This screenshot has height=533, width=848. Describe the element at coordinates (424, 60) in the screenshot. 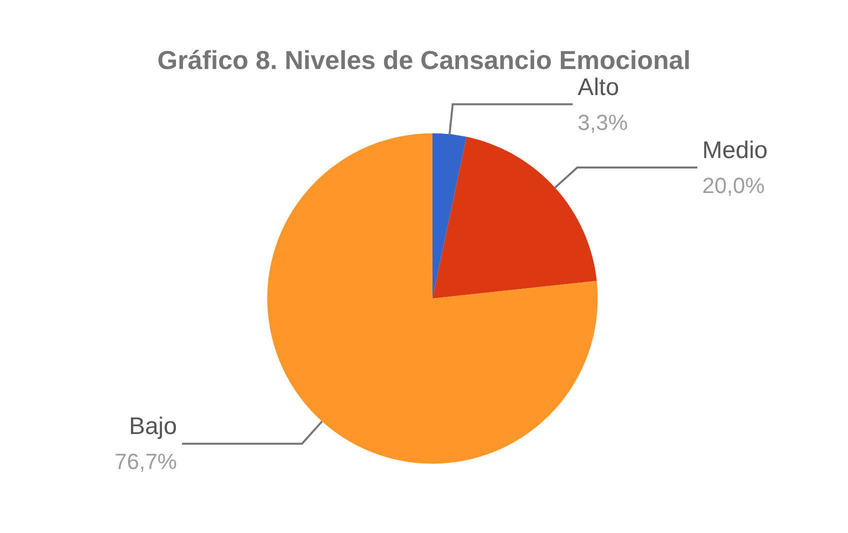

I see `chart-title: Gráfico 8. Niveles de Cansancio Emocional` at that location.